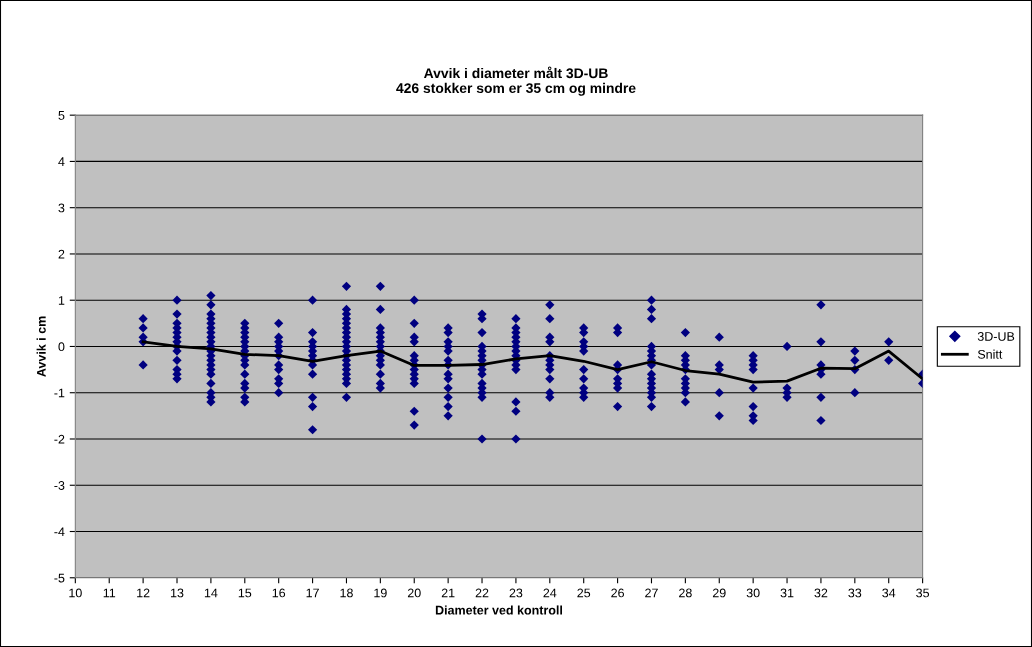  I want to click on x-tick-label: 29, so click(719, 593).